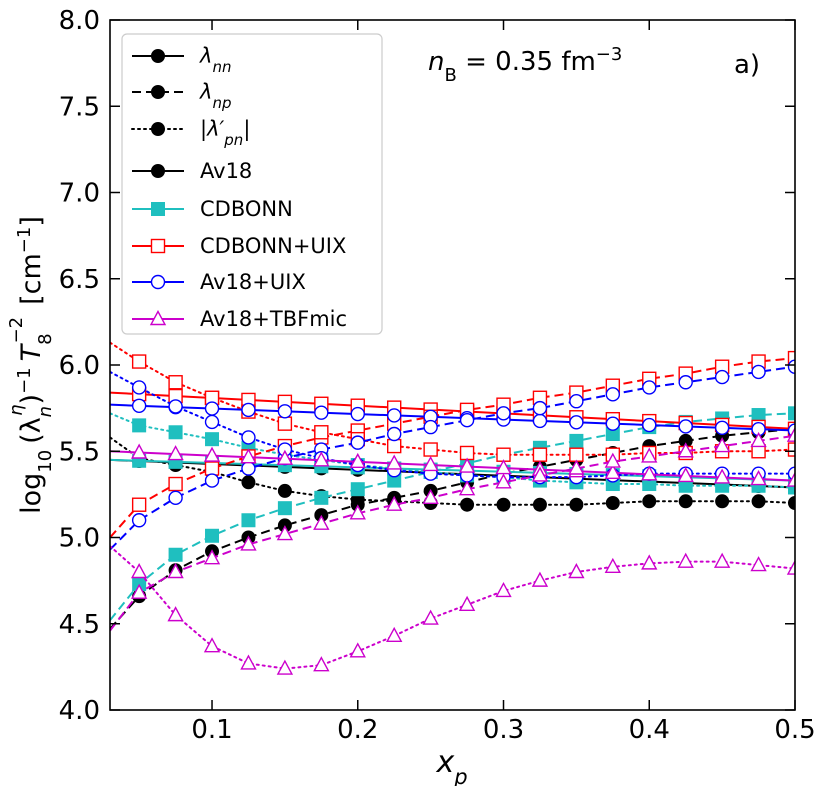 Image resolution: width=830 pixels, height=786 pixels. I want to click on legend-frame, so click(252, 184).